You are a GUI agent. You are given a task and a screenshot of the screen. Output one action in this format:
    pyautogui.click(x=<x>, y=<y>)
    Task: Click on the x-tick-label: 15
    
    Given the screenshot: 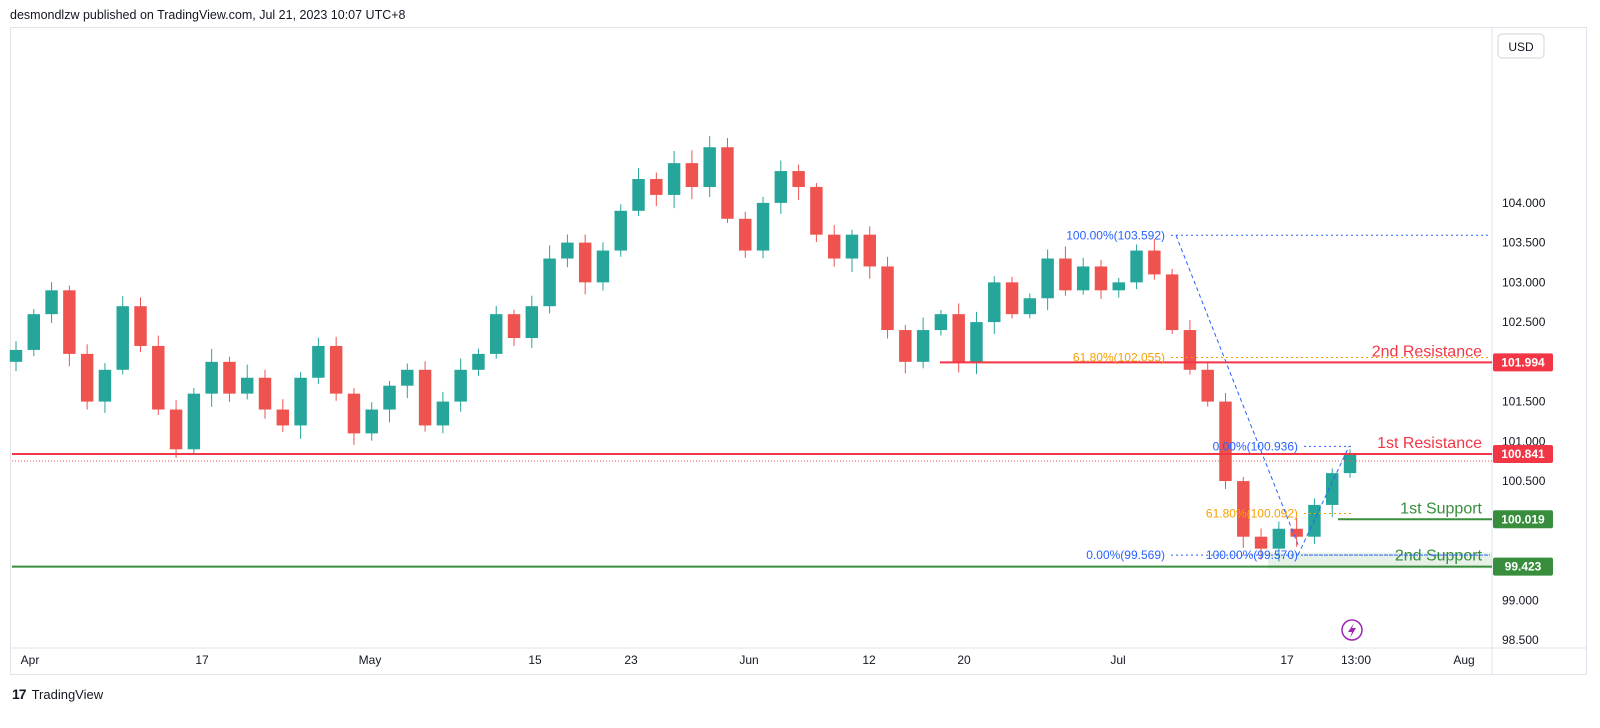 What is the action you would take?
    pyautogui.click(x=535, y=660)
    